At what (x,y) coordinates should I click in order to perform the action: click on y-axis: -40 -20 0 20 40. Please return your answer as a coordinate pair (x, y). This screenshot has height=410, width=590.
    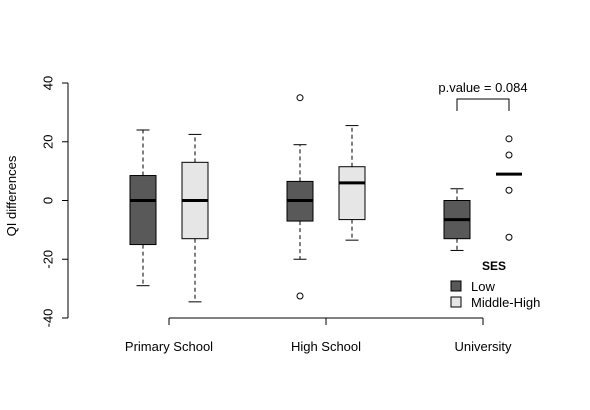
    Looking at the image, I should click on (55, 202).